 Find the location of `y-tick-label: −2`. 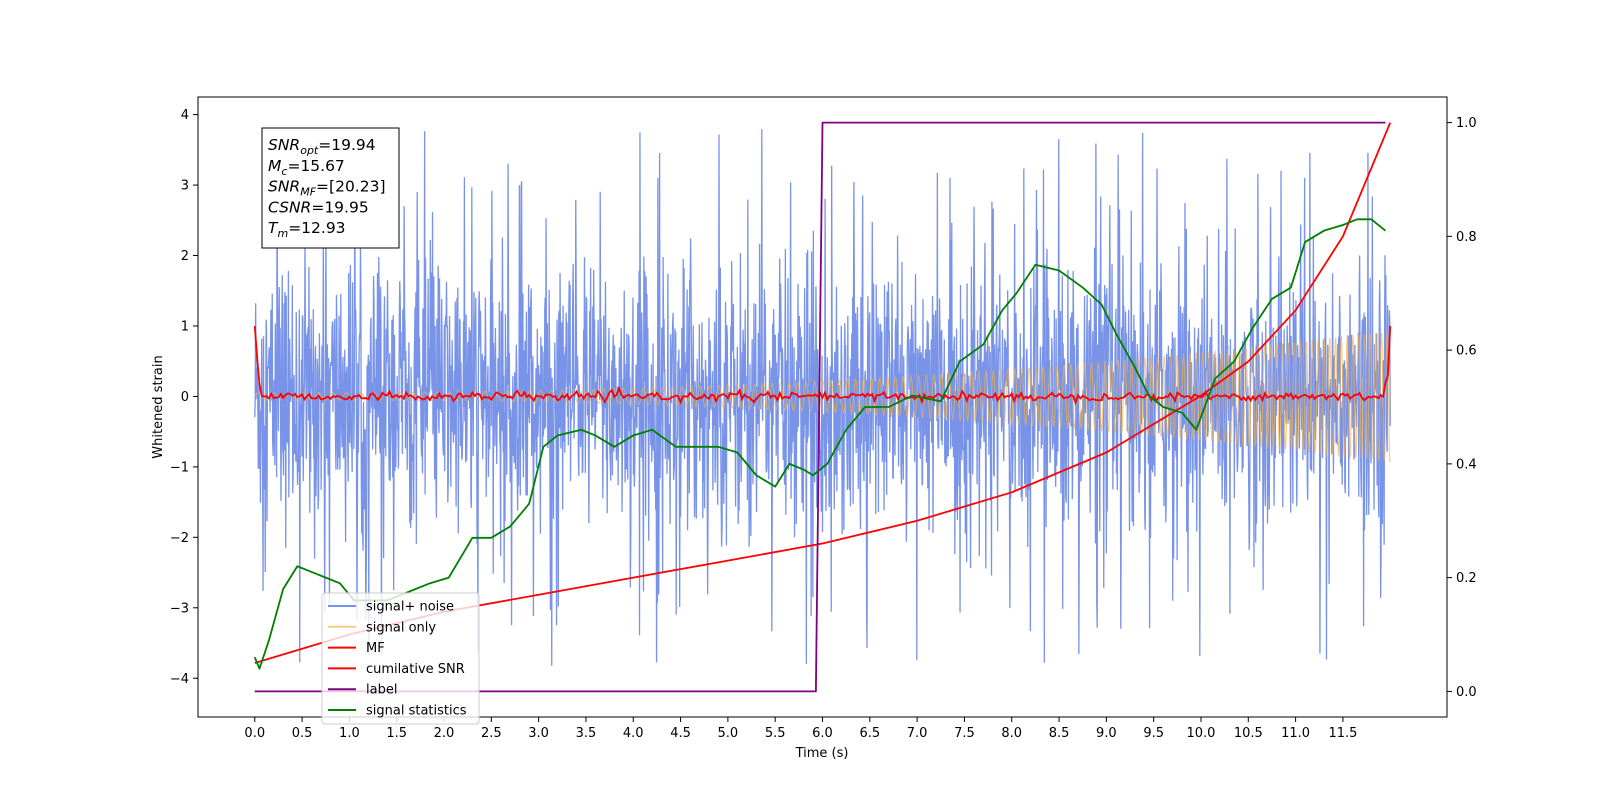

y-tick-label: −2 is located at coordinates (179, 538).